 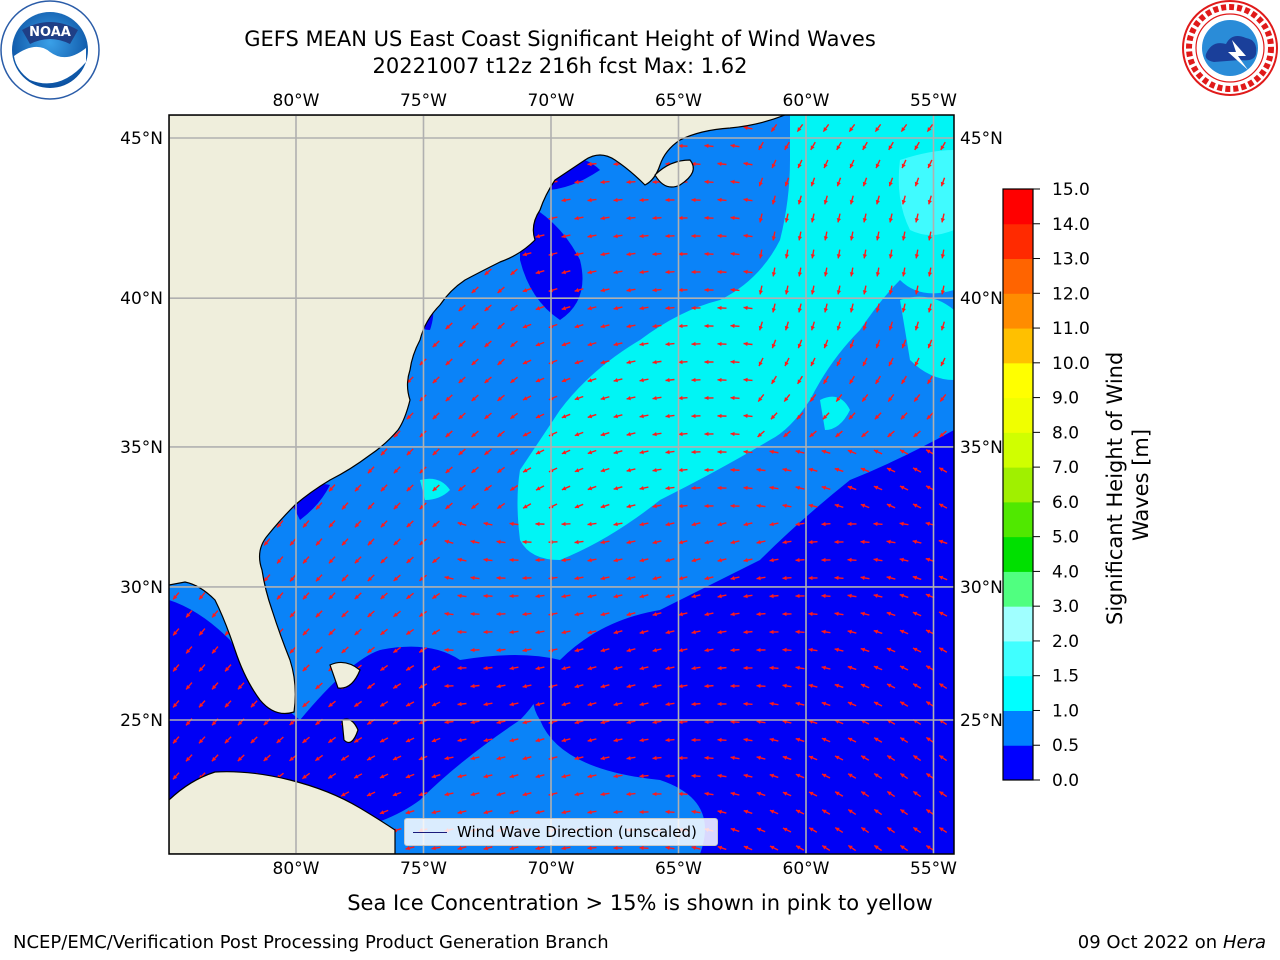 I want to click on nws-logo-icon, so click(x=1230, y=48).